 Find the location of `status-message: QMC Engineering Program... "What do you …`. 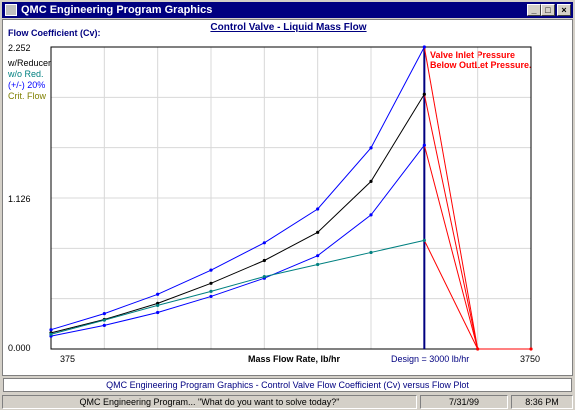

status-message: QMC Engineering Program... "What do you … is located at coordinates (209, 402).